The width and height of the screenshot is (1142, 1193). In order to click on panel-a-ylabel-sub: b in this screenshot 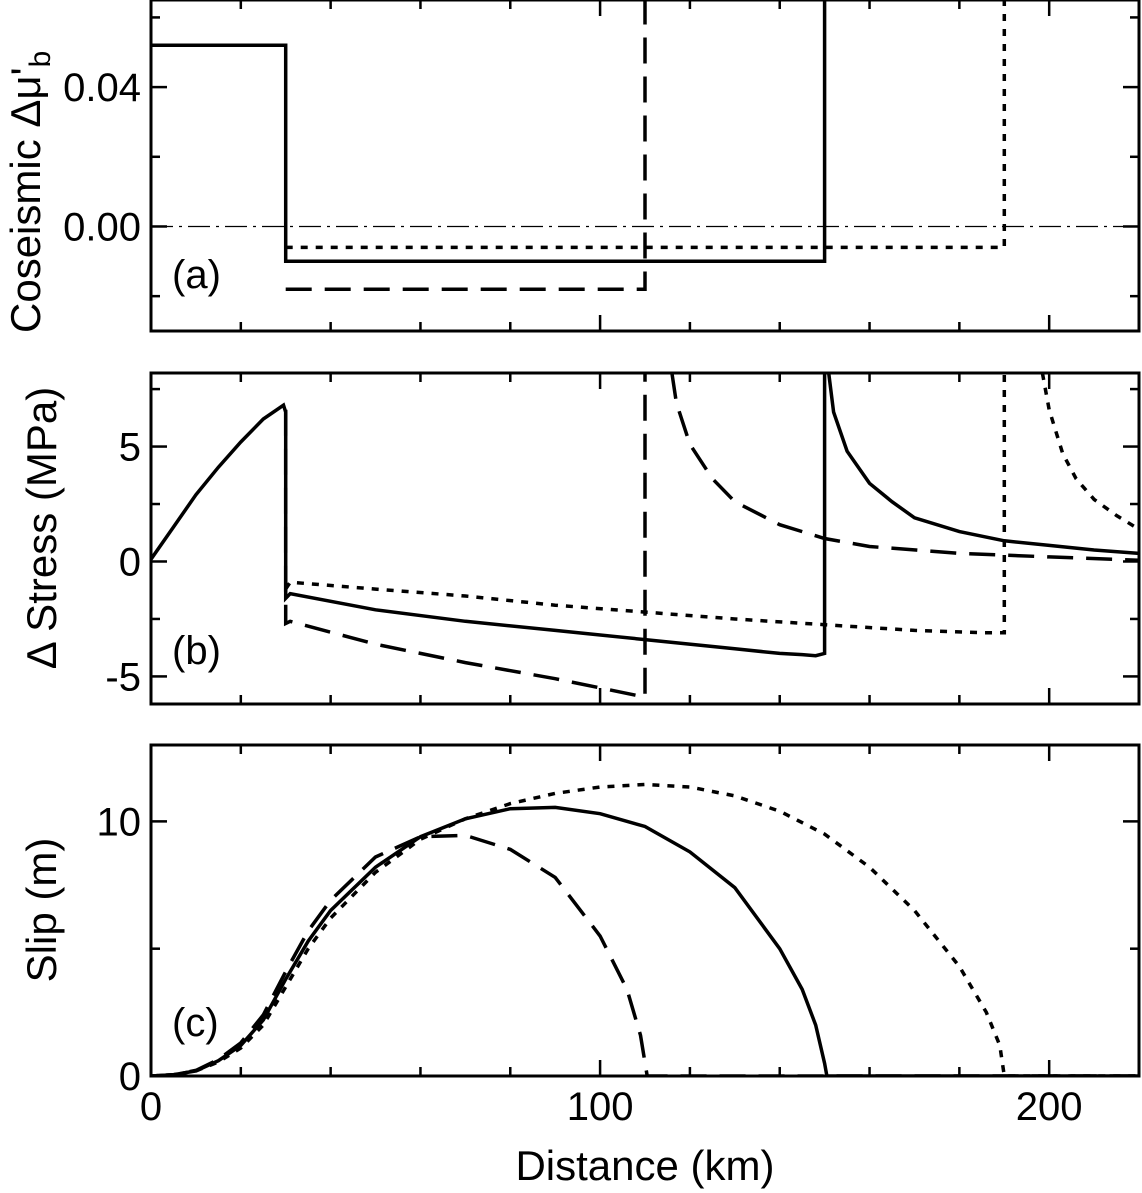, I will do `click(40, 59)`.